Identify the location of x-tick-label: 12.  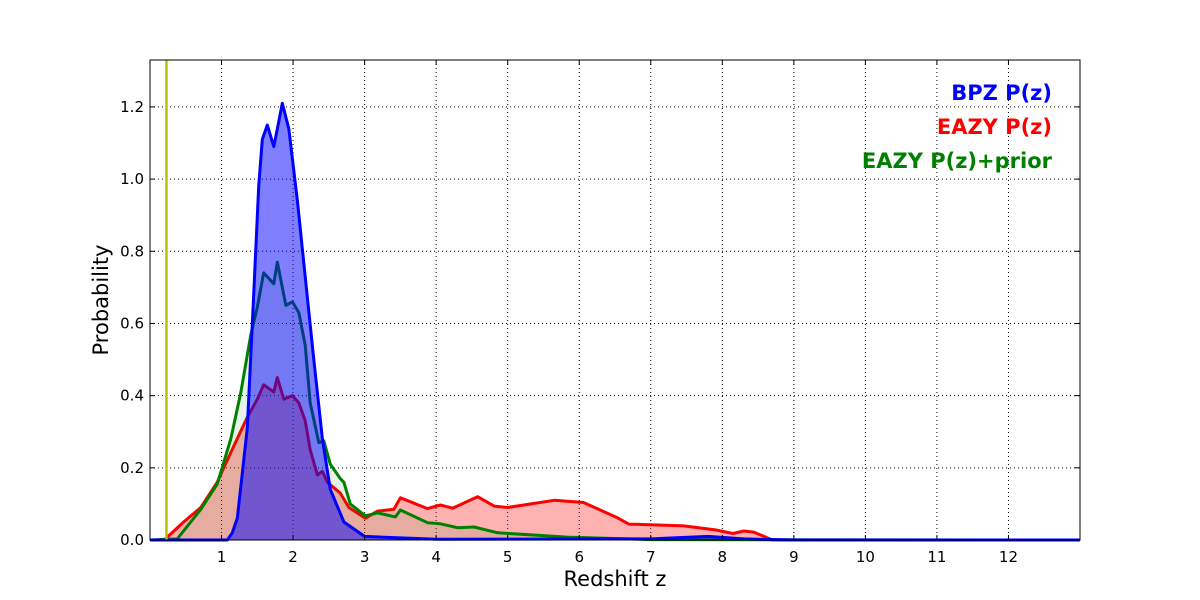
(1008, 557).